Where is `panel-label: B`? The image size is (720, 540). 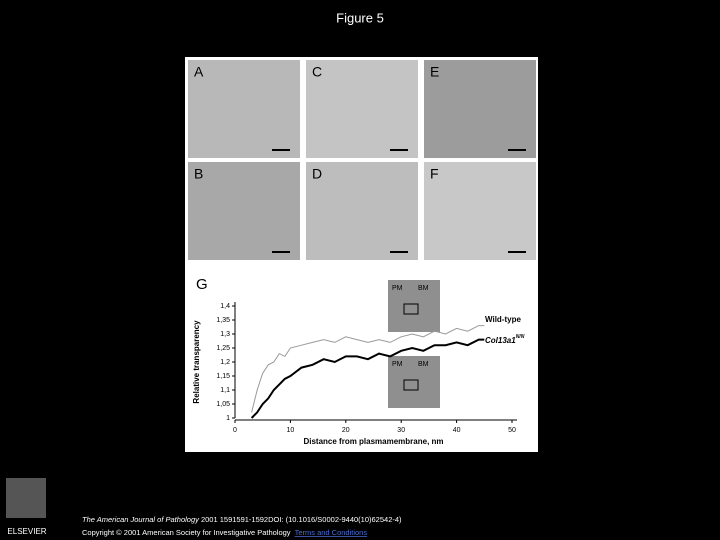 panel-label: B is located at coordinates (198, 174).